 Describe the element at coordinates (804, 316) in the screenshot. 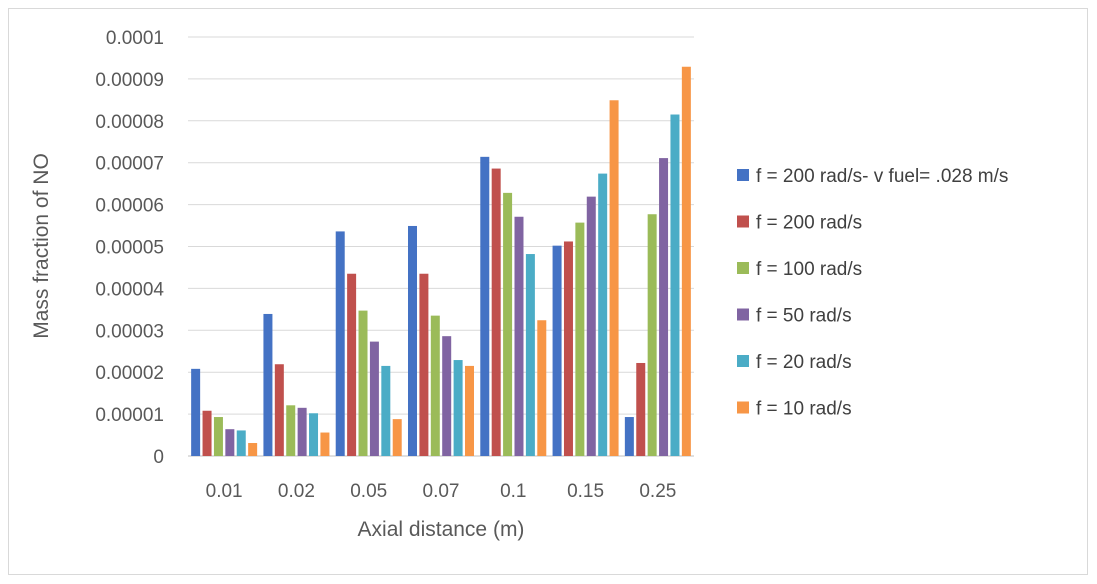

I see `legend-label: f = 50 rad/s` at that location.